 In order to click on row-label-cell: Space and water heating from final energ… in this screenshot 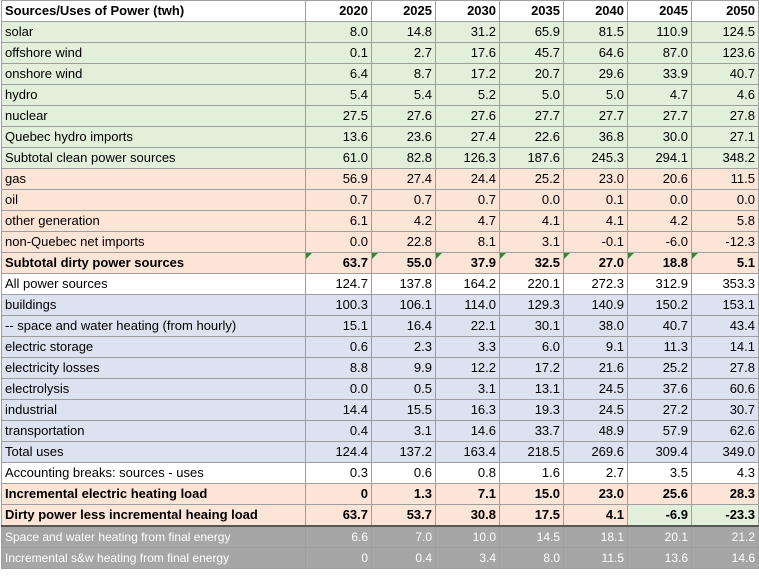, I will do `click(153, 536)`.